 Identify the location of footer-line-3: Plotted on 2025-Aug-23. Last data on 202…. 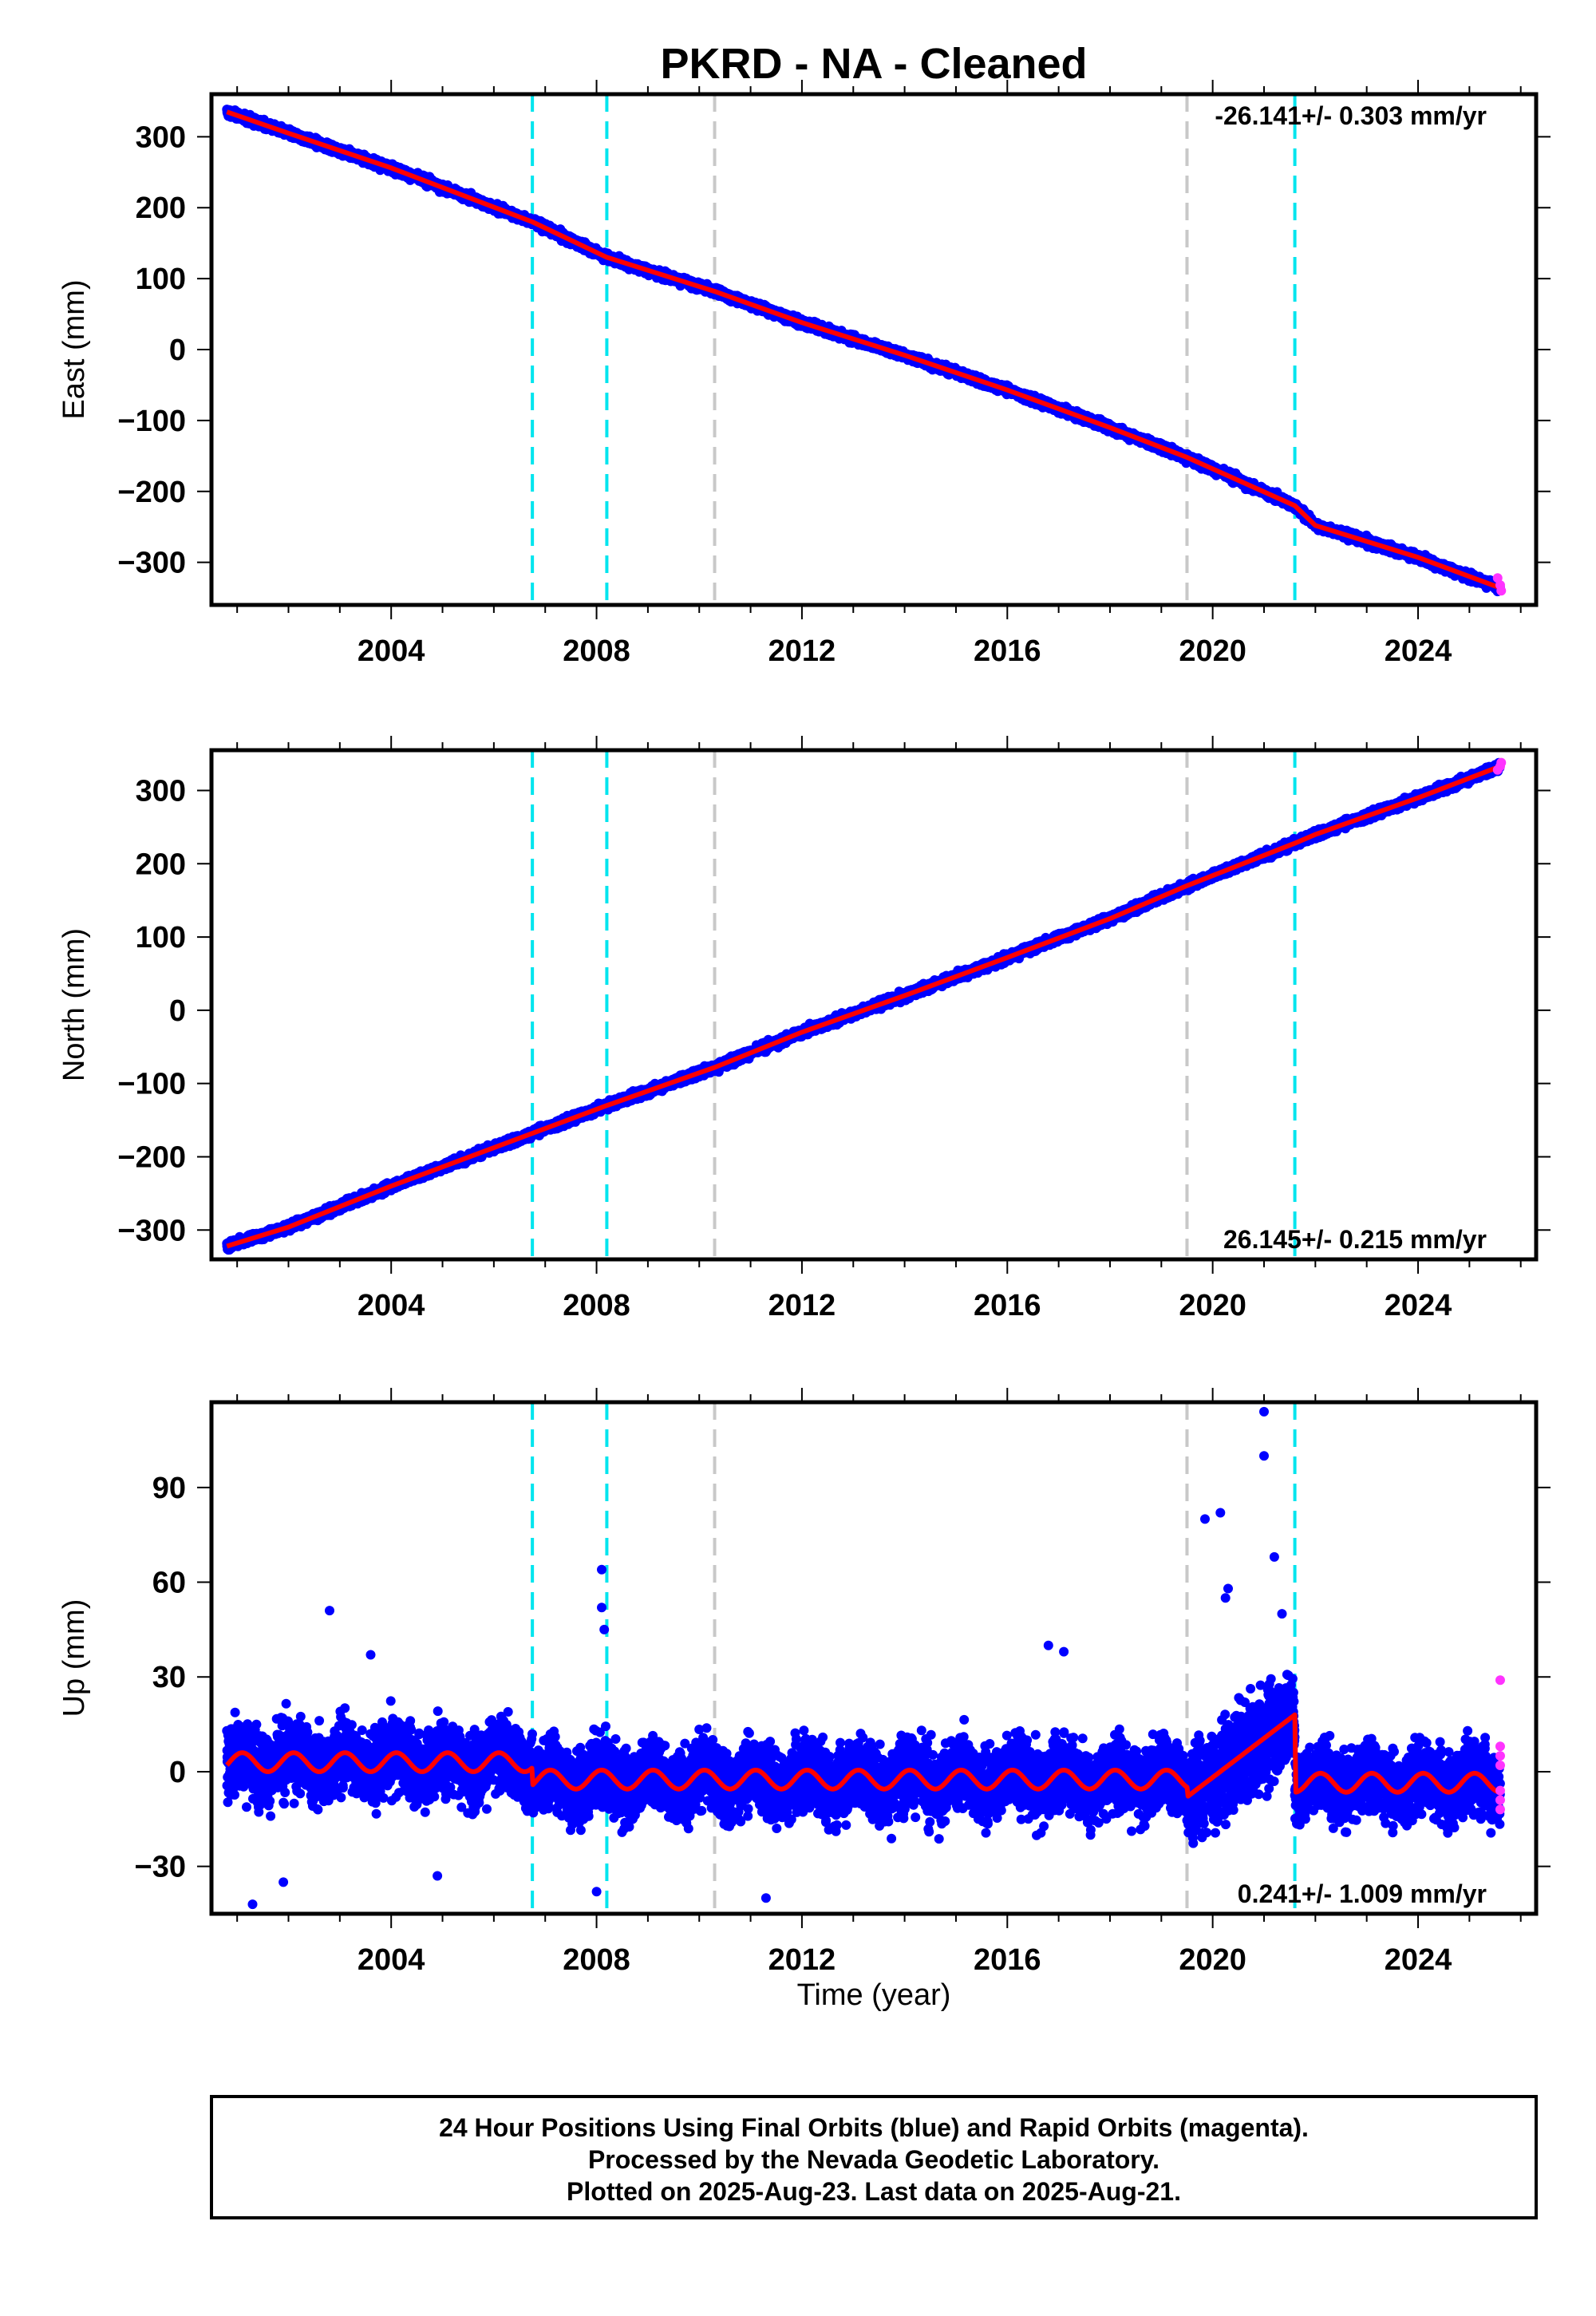
(874, 2191).